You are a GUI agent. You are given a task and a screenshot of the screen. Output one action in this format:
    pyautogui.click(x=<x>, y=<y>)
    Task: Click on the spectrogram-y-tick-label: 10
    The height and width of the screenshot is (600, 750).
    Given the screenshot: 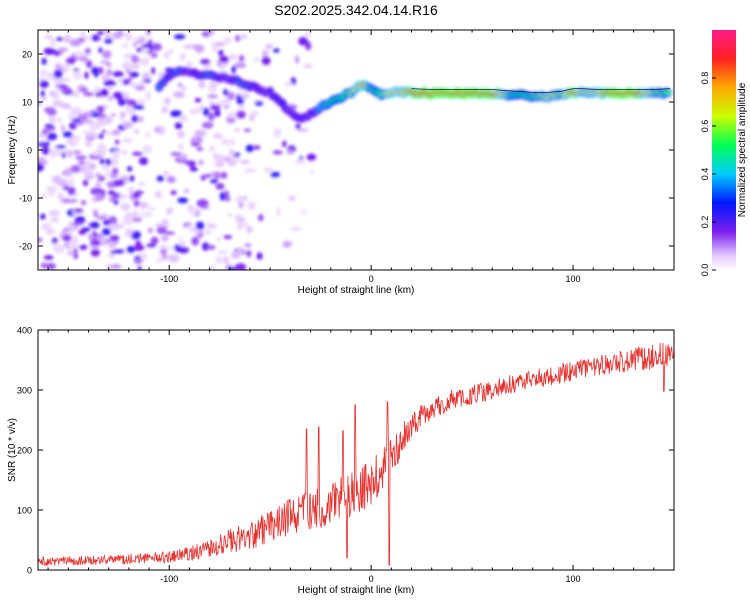 What is the action you would take?
    pyautogui.click(x=27, y=103)
    